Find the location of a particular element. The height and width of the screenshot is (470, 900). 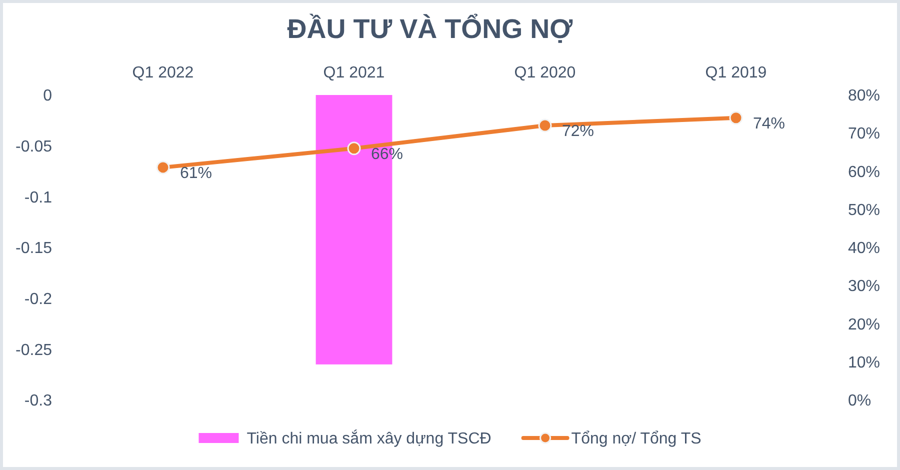

data-label: 74% is located at coordinates (769, 123).